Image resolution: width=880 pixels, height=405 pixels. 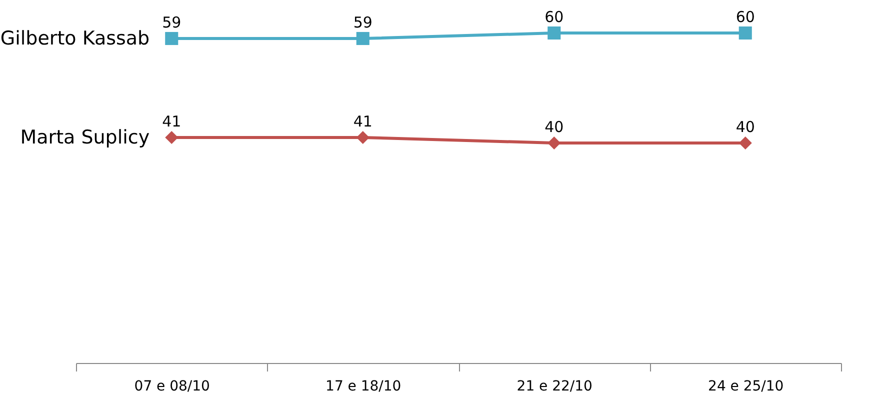 I want to click on series-label: Marta Suplicy, so click(x=85, y=137).